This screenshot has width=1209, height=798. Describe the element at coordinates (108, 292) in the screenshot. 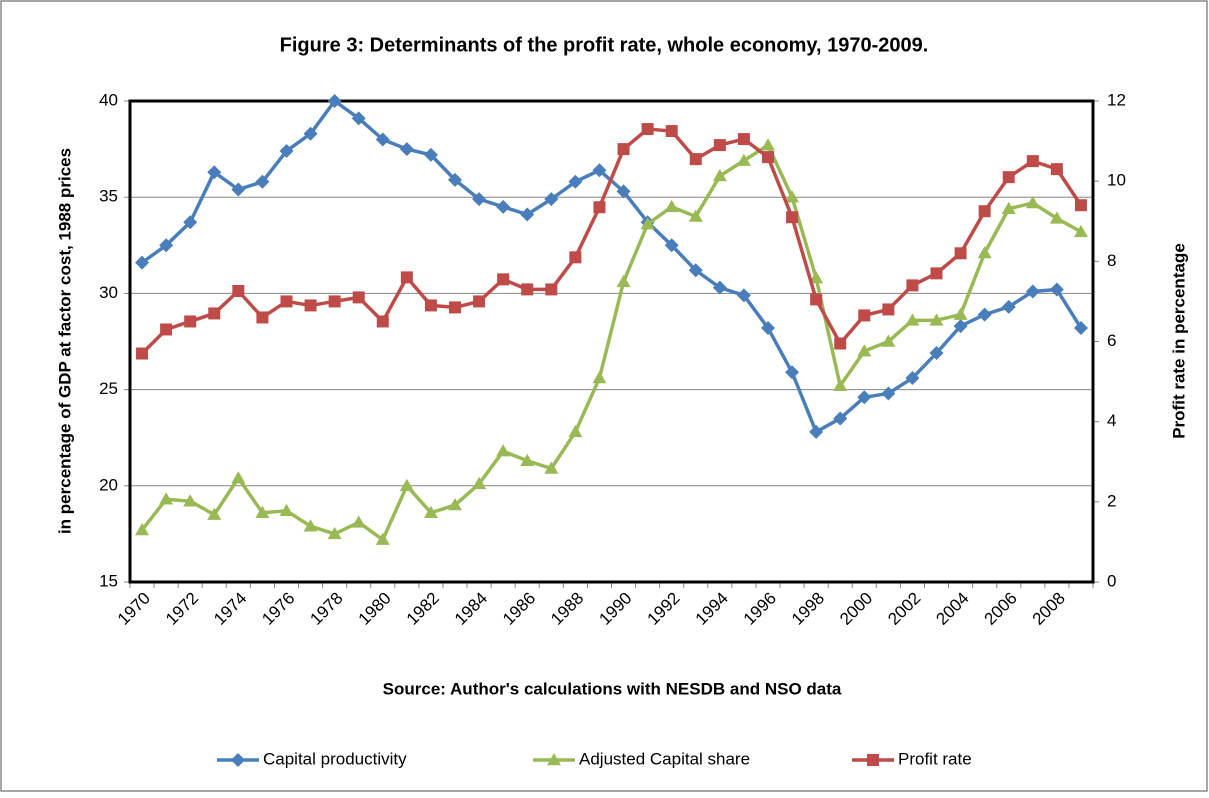

I see `y-tick-label: 30` at that location.